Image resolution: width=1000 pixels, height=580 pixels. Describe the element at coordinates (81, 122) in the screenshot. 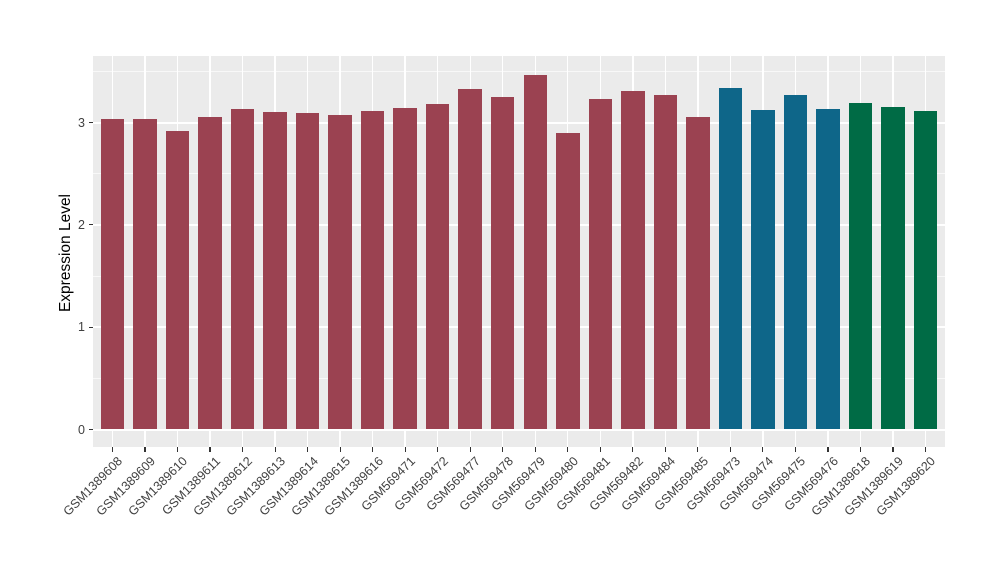

I see `y-tick-label: 3` at that location.